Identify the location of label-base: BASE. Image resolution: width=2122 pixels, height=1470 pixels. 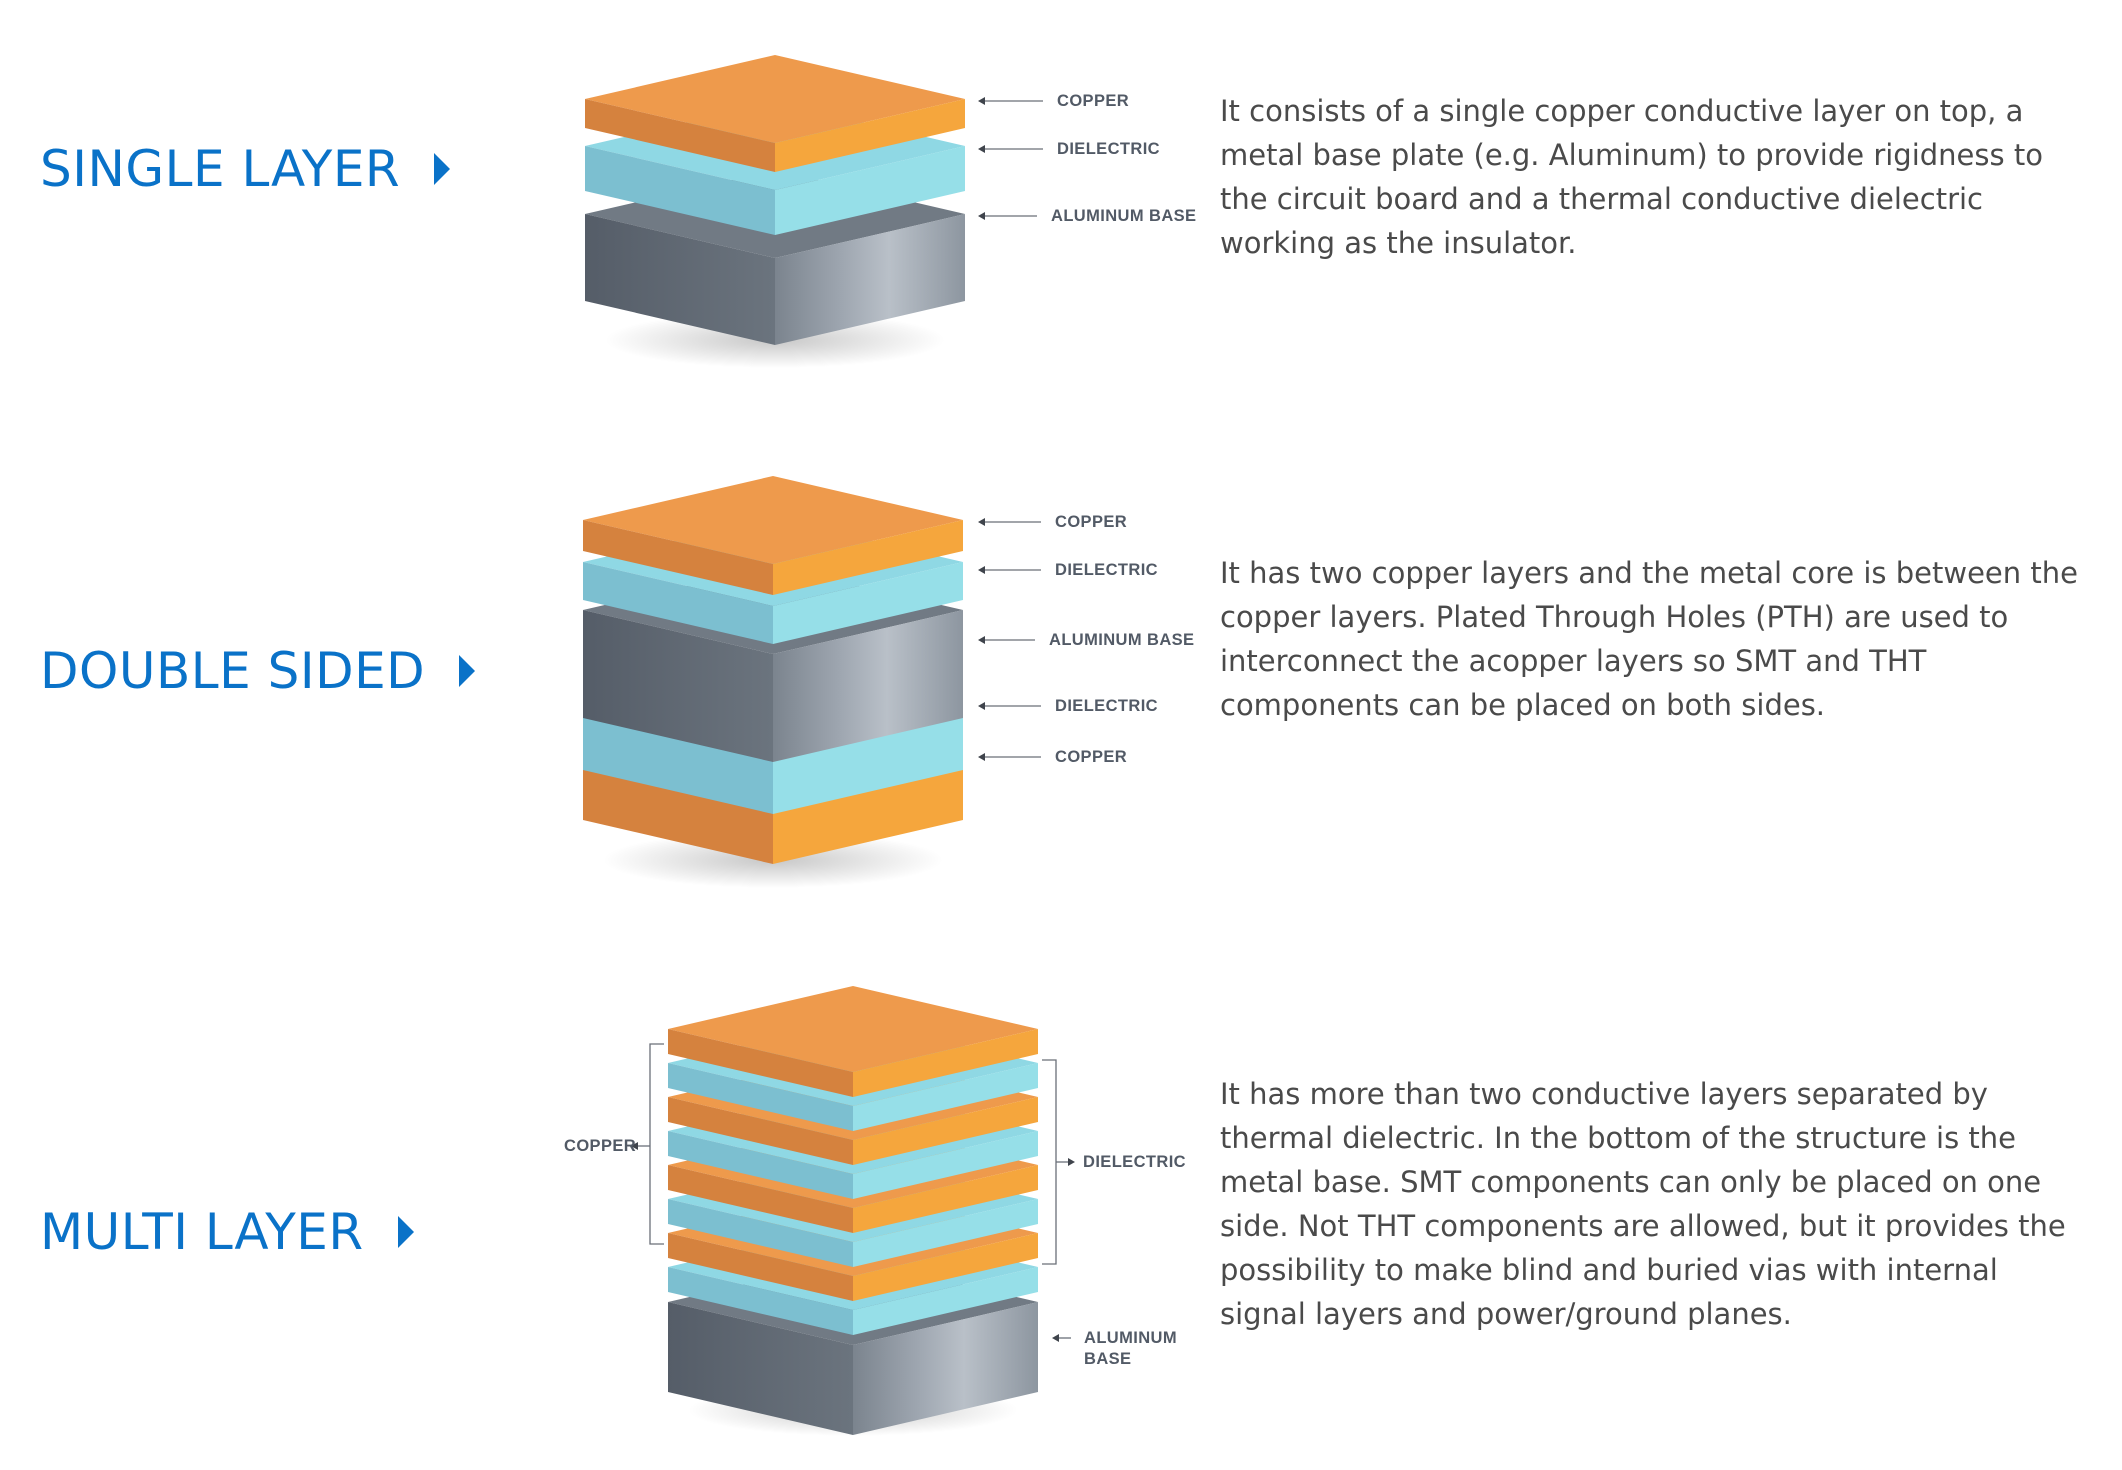
(1107, 1359).